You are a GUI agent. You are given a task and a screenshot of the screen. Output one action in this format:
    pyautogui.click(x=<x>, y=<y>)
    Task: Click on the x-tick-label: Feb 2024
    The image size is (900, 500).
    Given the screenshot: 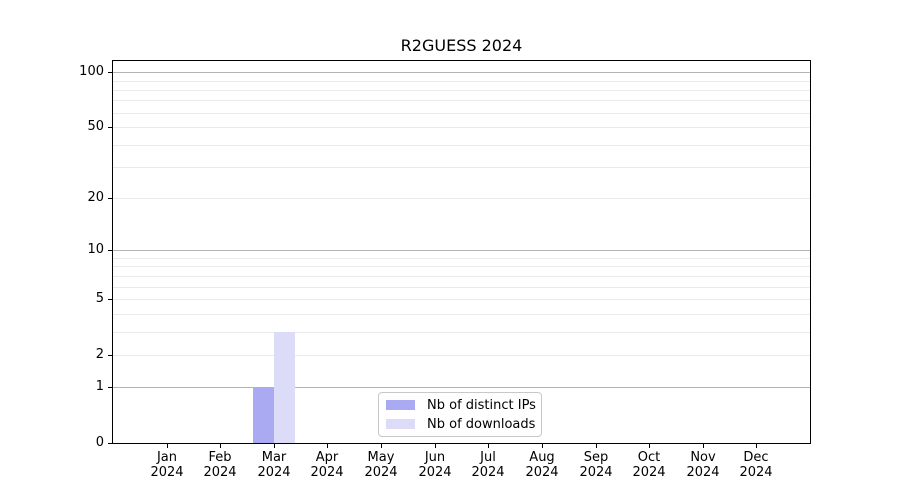 What is the action you would take?
    pyautogui.click(x=220, y=465)
    